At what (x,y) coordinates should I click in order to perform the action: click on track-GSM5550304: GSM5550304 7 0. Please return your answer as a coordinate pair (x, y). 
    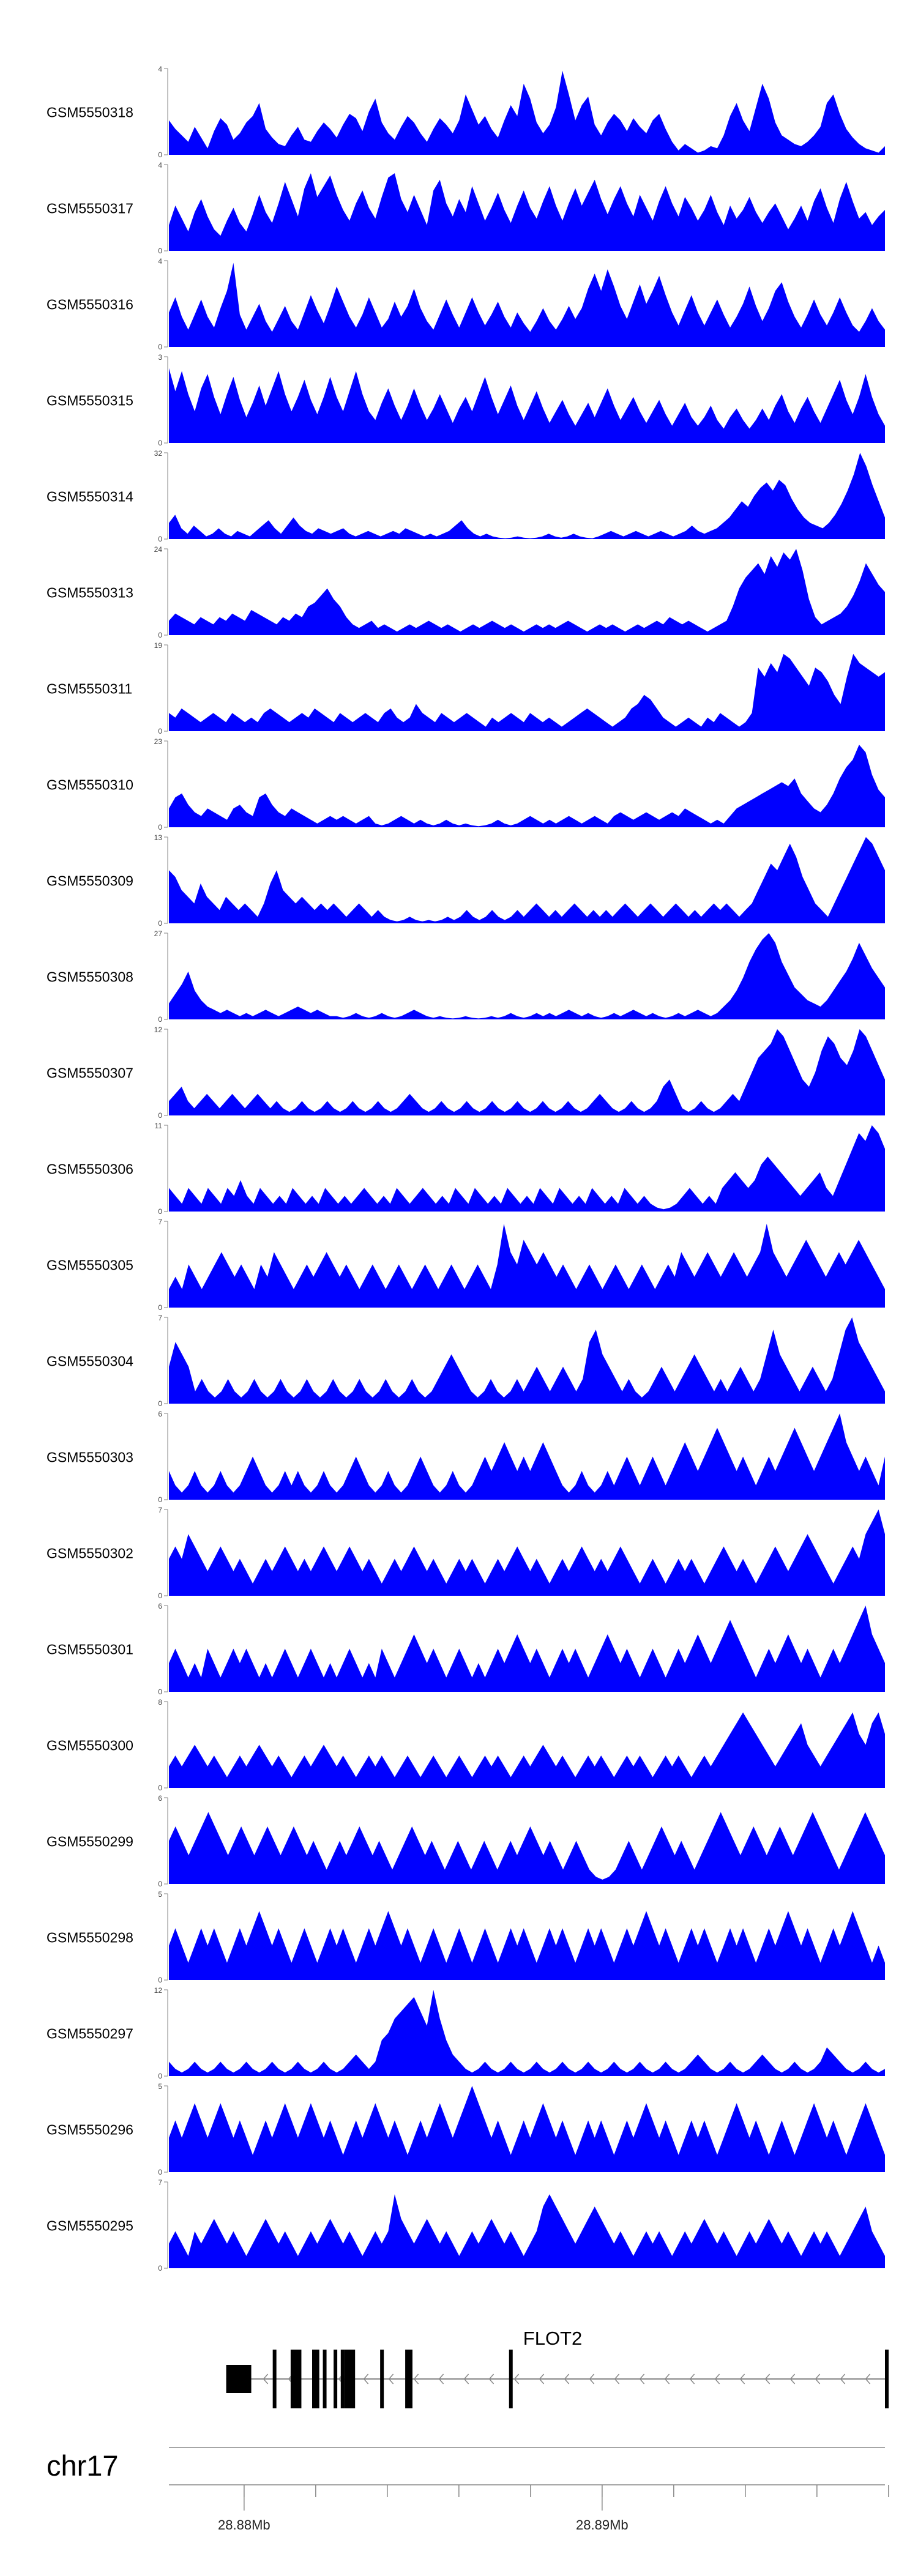
    Looking at the image, I should click on (466, 1361).